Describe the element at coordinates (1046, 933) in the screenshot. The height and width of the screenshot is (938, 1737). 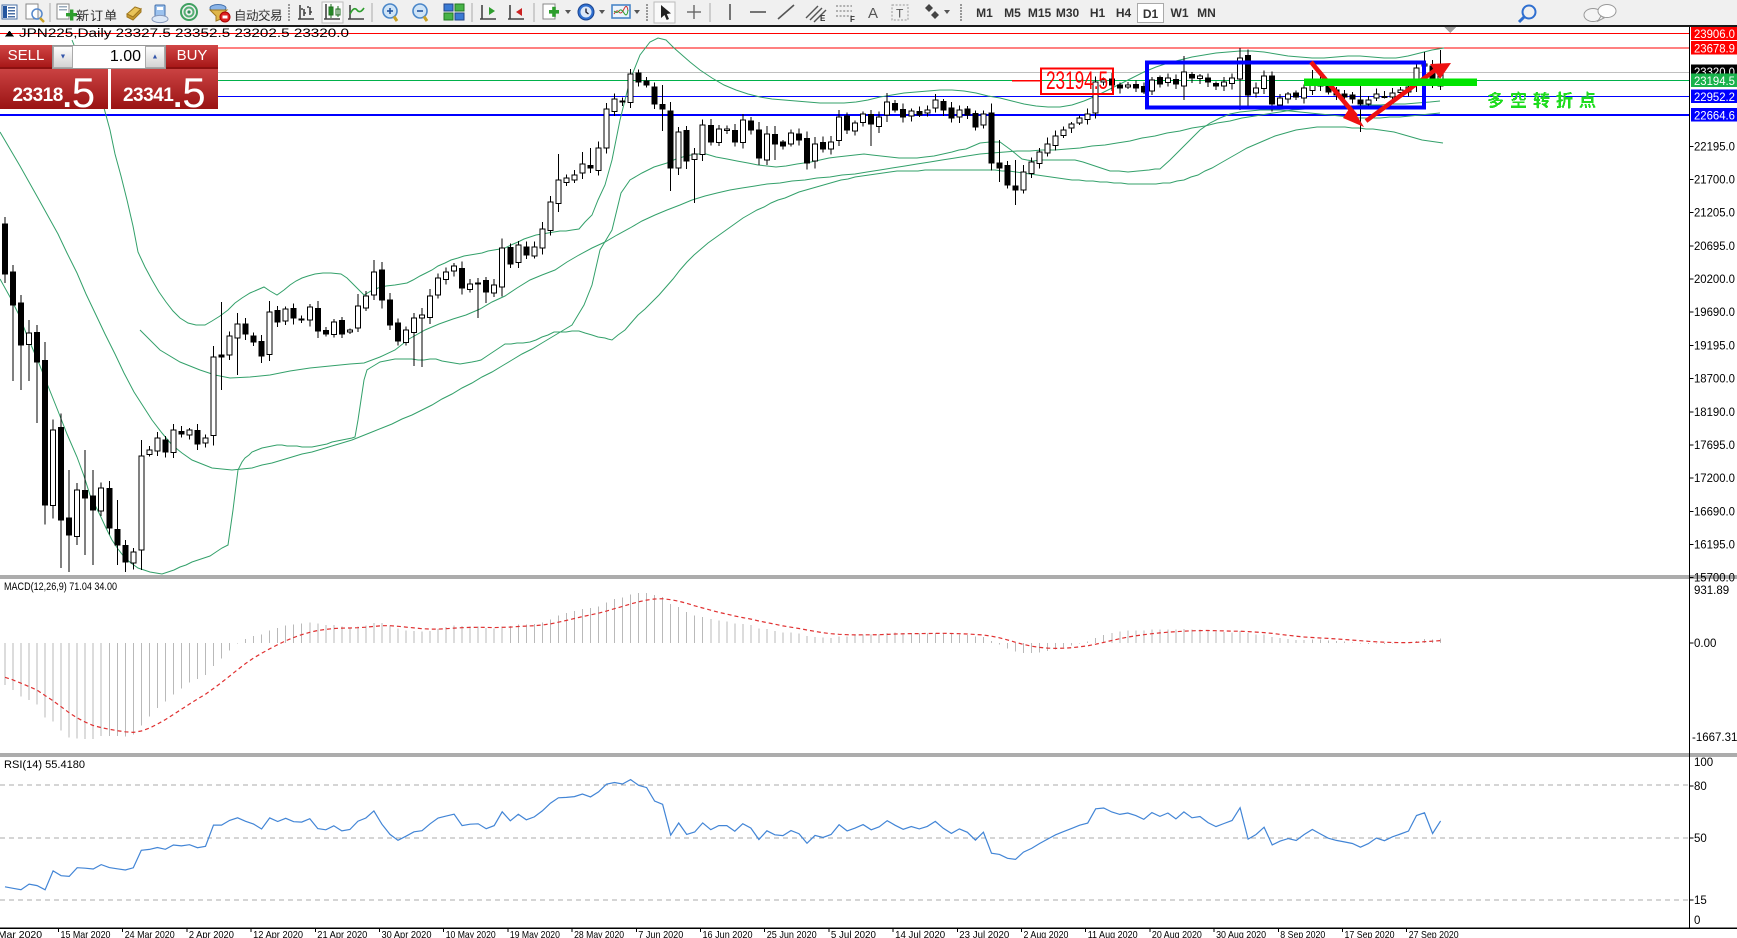
I see `svg-text: 2 Aug 2020` at that location.